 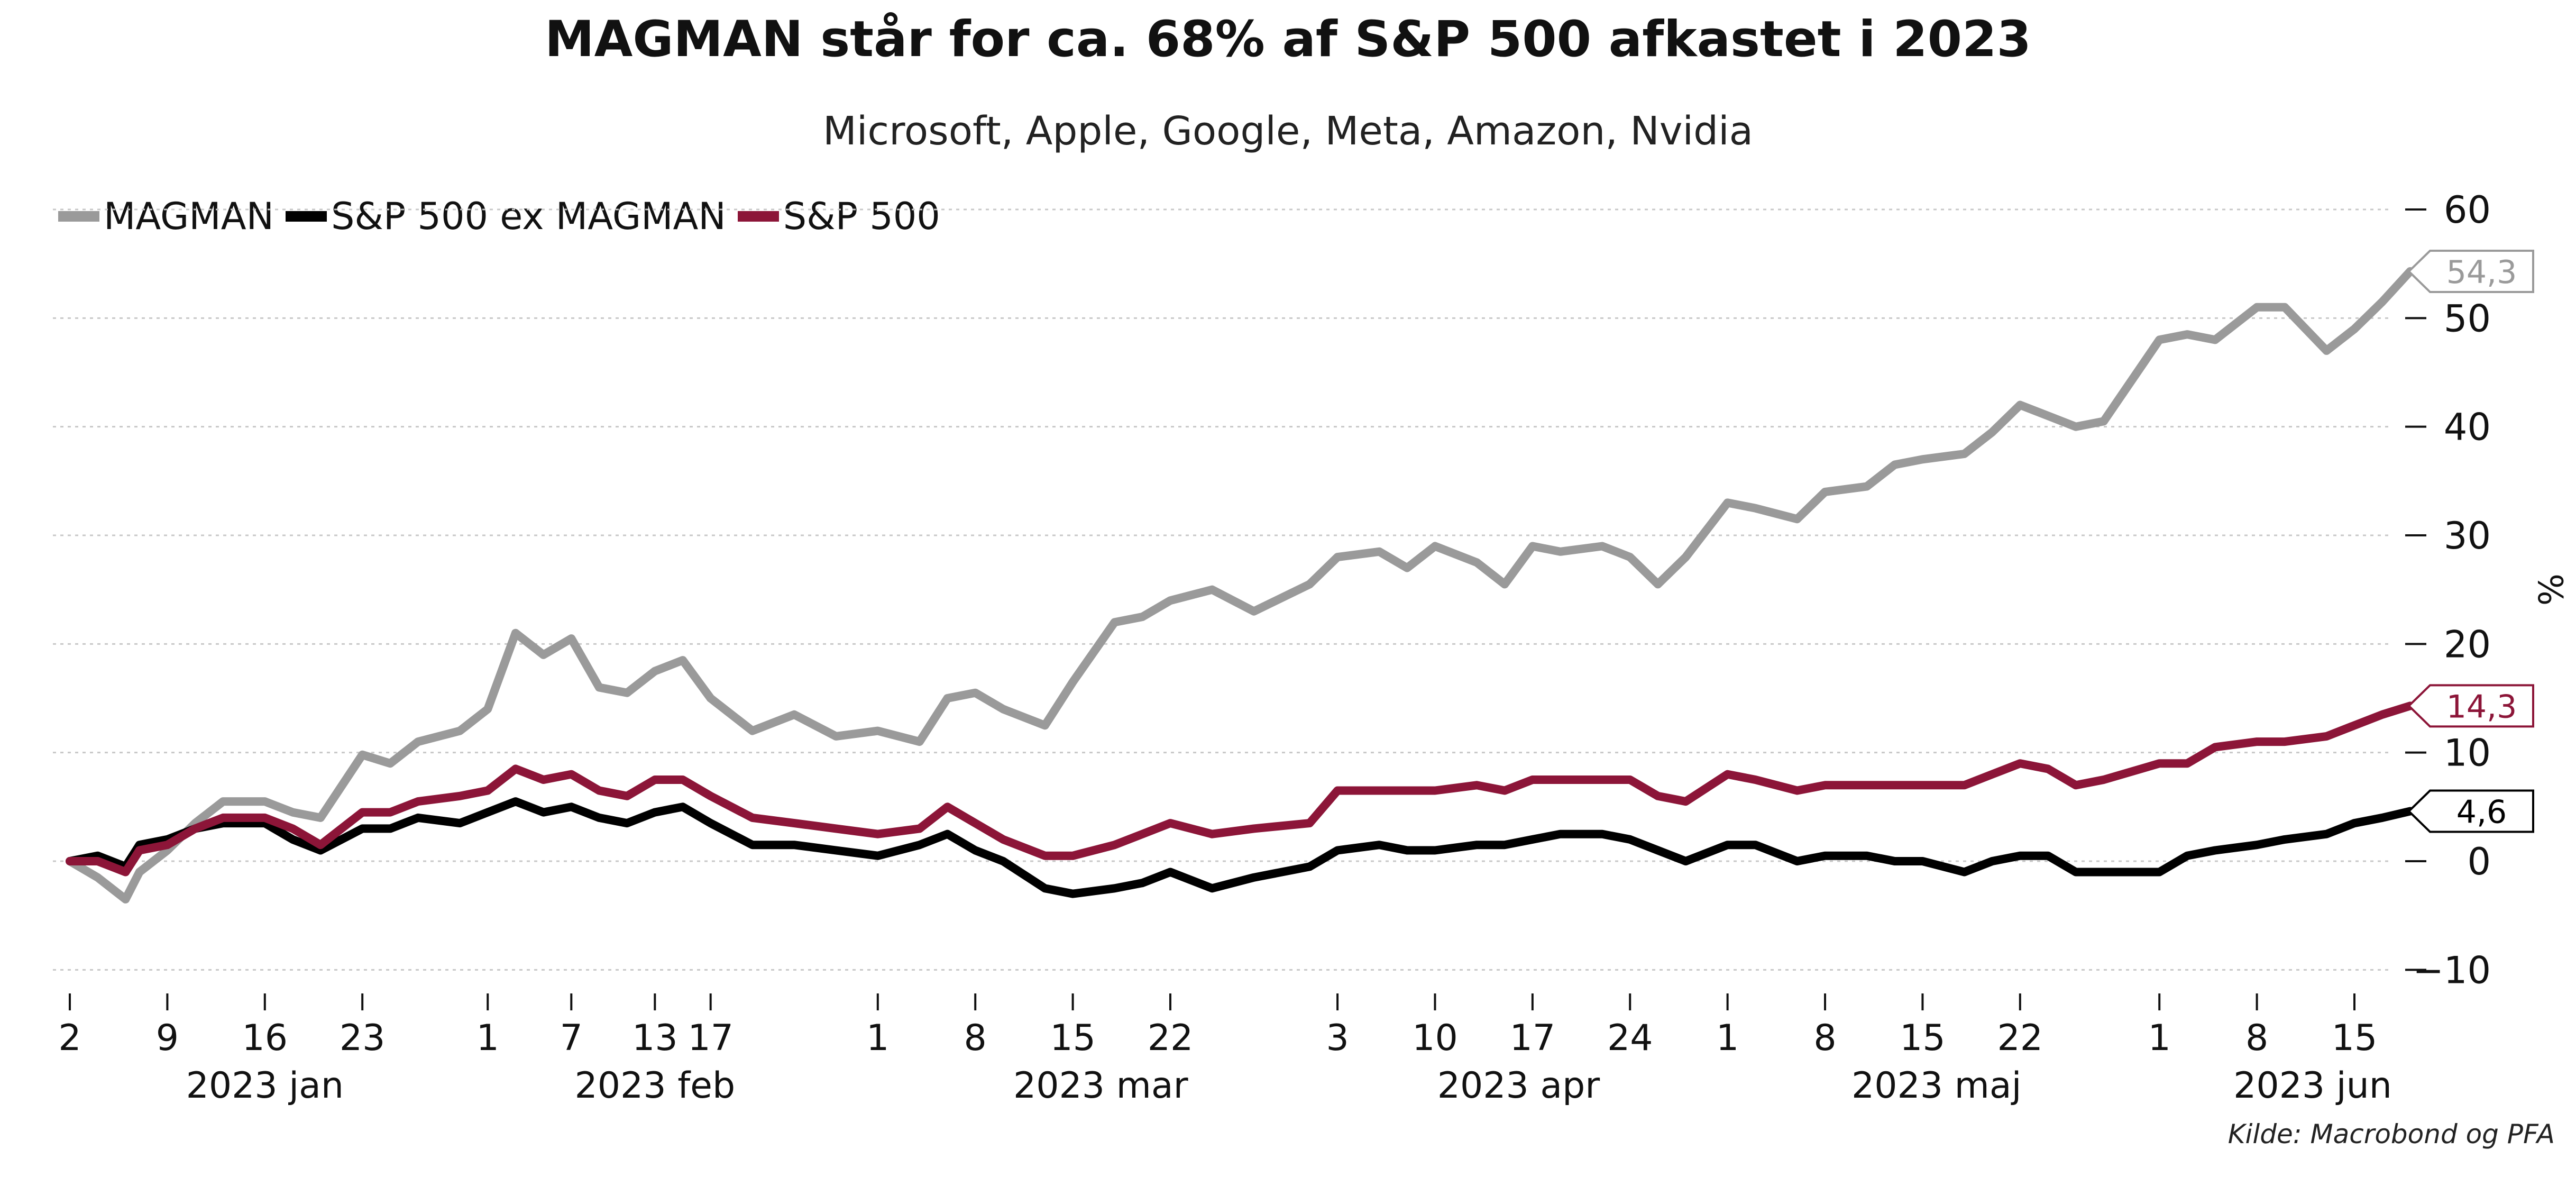 I want to click on x-month-label: 2023 jun, so click(x=2312, y=1086).